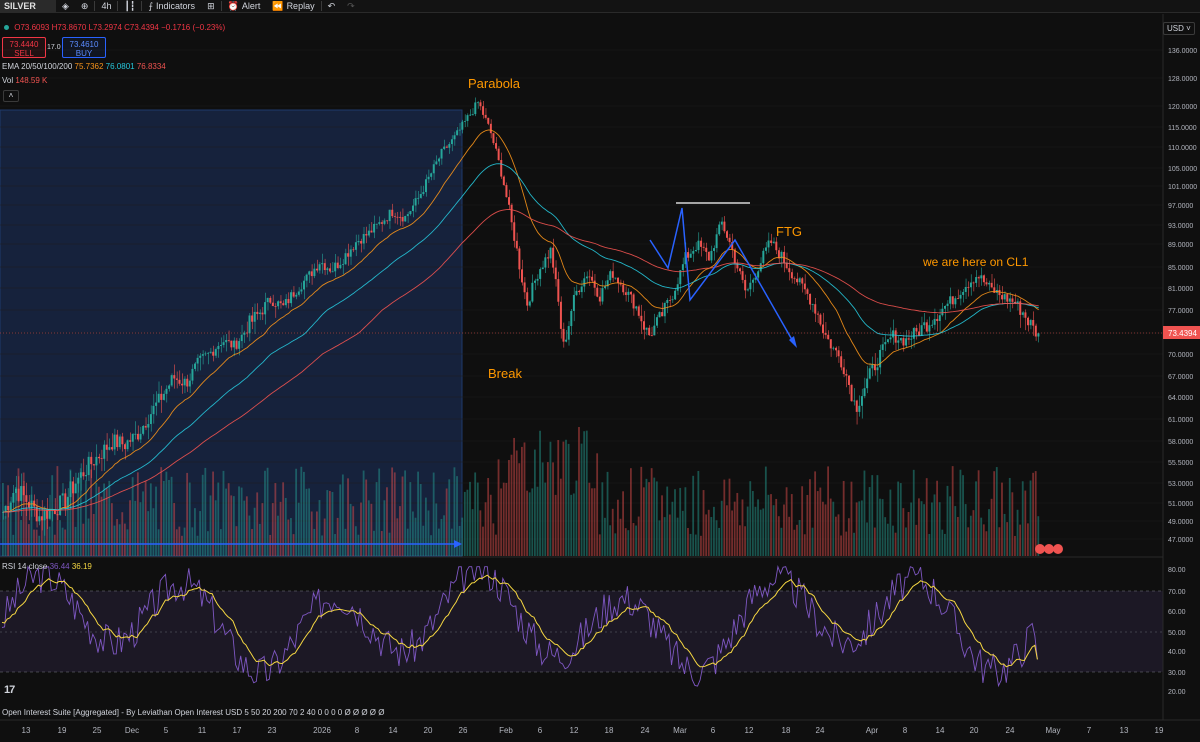 The height and width of the screenshot is (742, 1200). I want to click on undo-icon: ↶, so click(331, 5).